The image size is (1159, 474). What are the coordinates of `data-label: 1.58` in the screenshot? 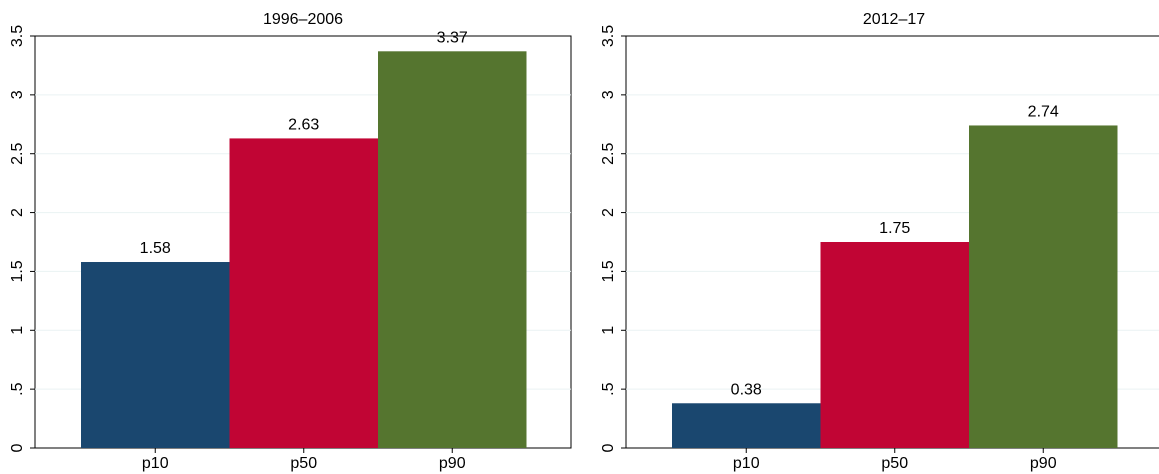 It's located at (155, 248).